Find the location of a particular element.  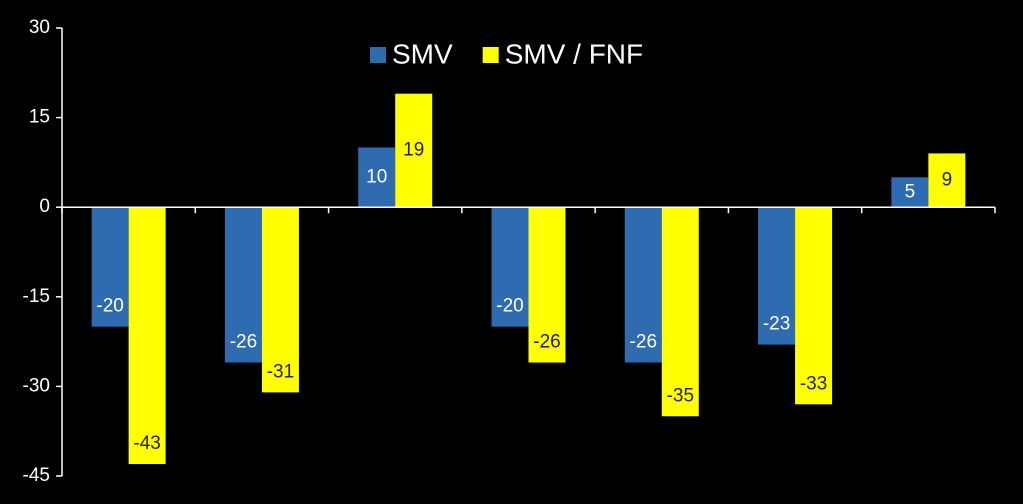

legend-label: SMV / FNF is located at coordinates (574, 53).